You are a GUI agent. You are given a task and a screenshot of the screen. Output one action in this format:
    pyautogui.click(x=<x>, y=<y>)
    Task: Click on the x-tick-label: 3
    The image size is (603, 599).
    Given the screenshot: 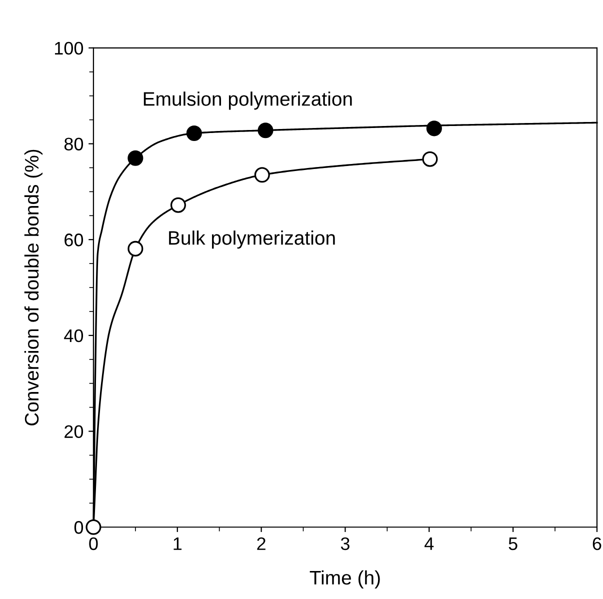 What is the action you would take?
    pyautogui.click(x=345, y=543)
    